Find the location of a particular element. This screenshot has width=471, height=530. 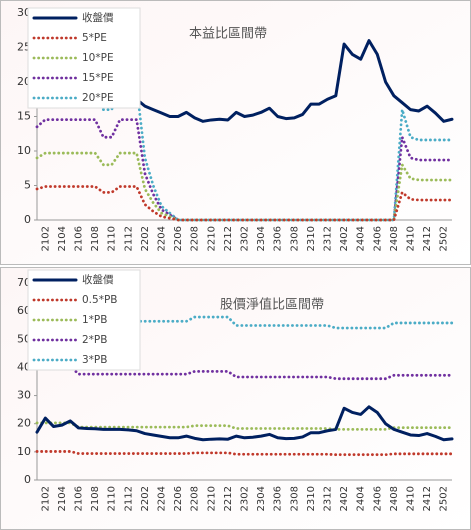

legend-label: 2*PB is located at coordinates (94, 340).